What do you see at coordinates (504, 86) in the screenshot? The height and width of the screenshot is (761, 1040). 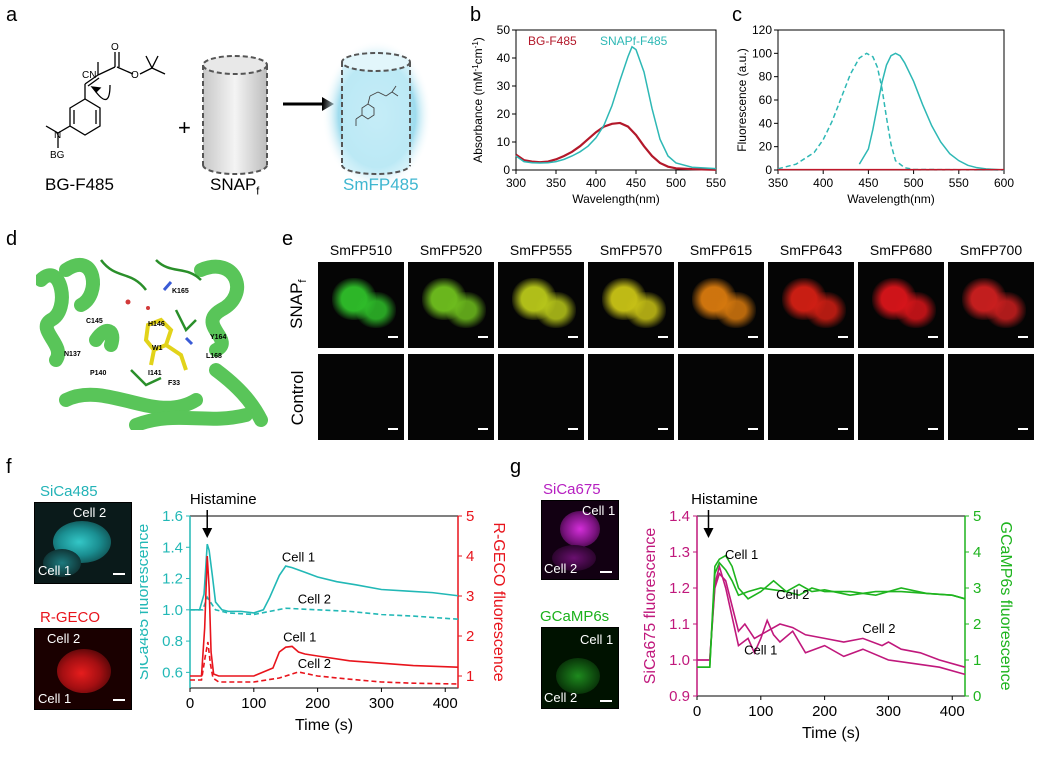 I see `y-tick-label: 30` at bounding box center [504, 86].